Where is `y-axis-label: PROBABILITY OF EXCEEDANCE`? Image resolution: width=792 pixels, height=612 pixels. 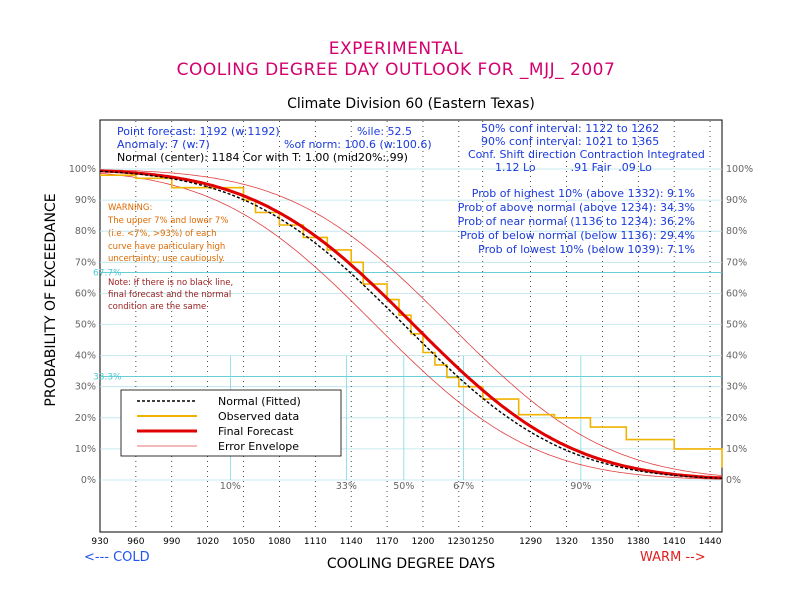
y-axis-label: PROBABILITY OF EXCEEDANCE is located at coordinates (51, 299).